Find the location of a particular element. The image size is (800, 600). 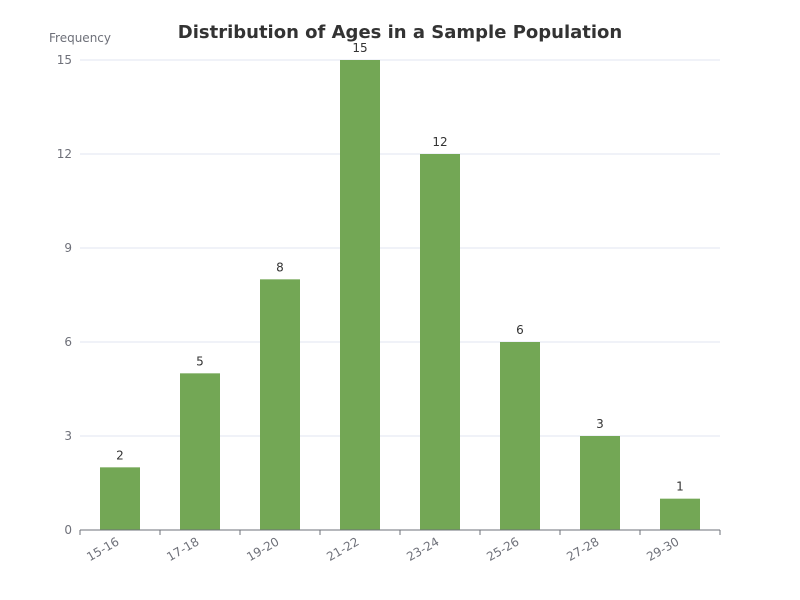

x-tick-label: 25-26 is located at coordinates (502, 549).